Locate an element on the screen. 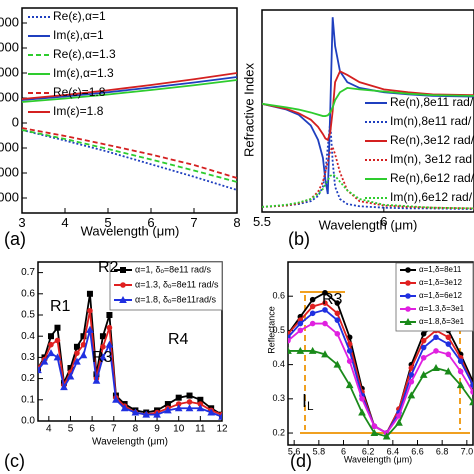  x-tick-label: 5.8 is located at coordinates (319, 452).